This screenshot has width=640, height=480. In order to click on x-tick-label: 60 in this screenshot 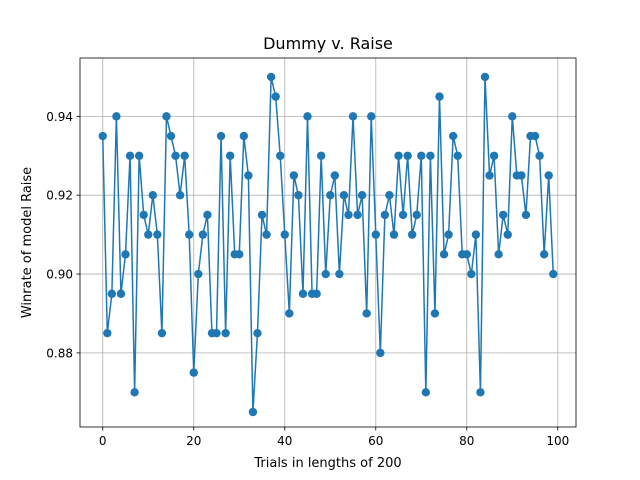, I will do `click(375, 441)`.